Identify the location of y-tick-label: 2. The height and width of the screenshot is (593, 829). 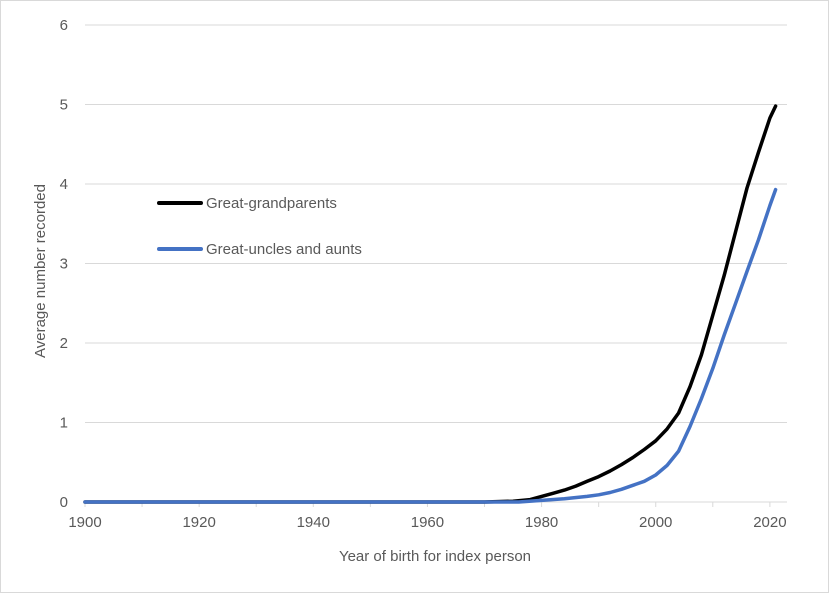
(64, 343).